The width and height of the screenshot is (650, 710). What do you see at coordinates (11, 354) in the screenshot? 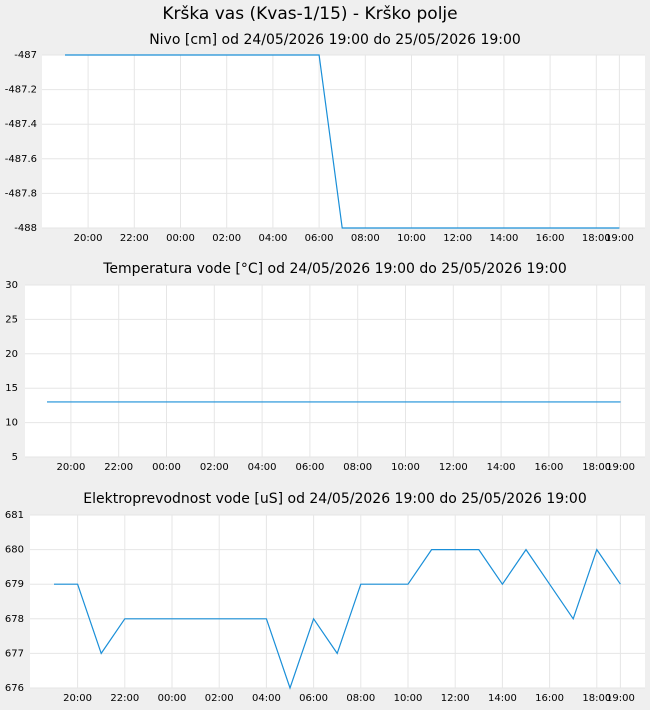
I see `y-tick-label: 20` at bounding box center [11, 354].